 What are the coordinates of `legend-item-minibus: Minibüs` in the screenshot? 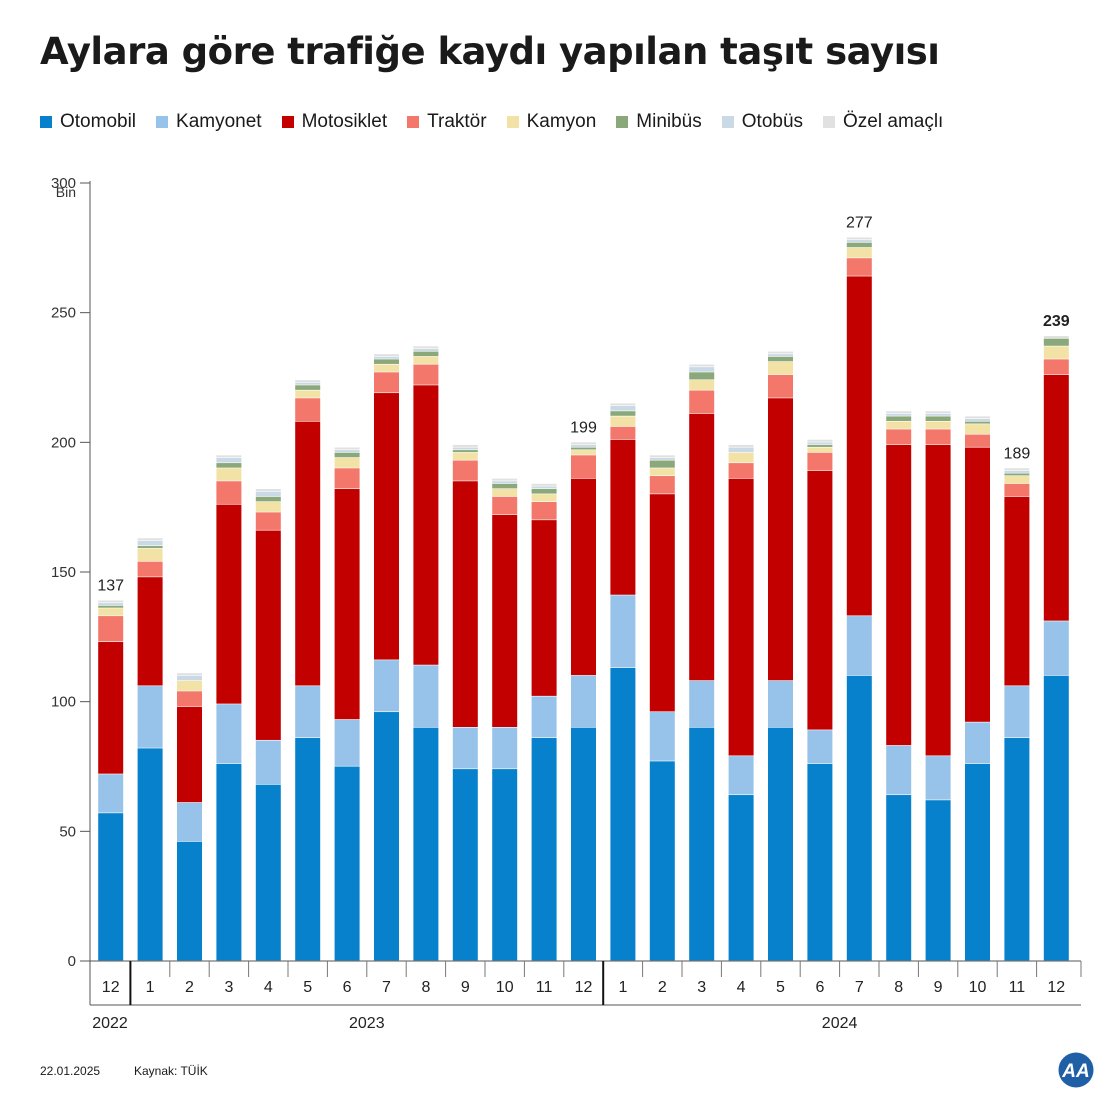 It's located at (659, 122).